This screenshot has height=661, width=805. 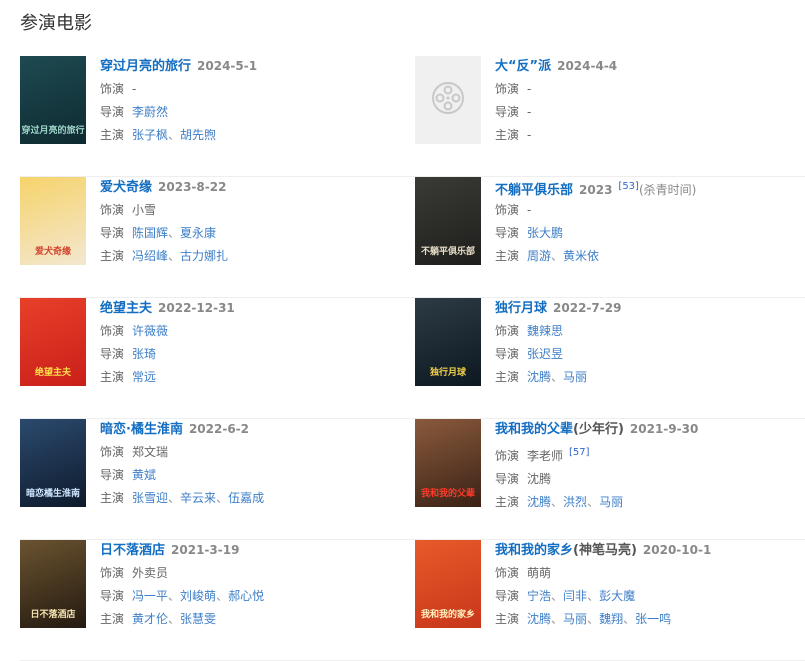 I want to click on cast-name: 古力娜扎, so click(x=204, y=256).